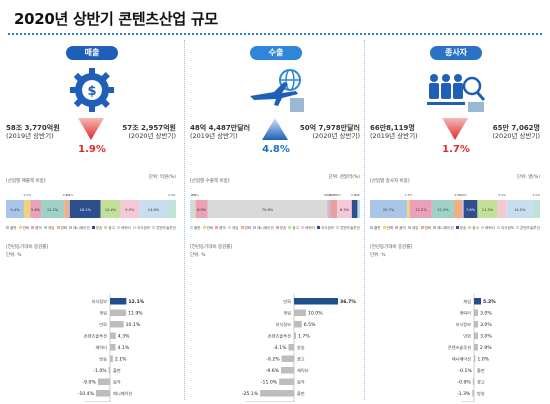 This screenshot has width=550, height=404. What do you see at coordinates (489, 302) in the screenshot?
I see `growth-value-label: 5.2%` at bounding box center [489, 302].